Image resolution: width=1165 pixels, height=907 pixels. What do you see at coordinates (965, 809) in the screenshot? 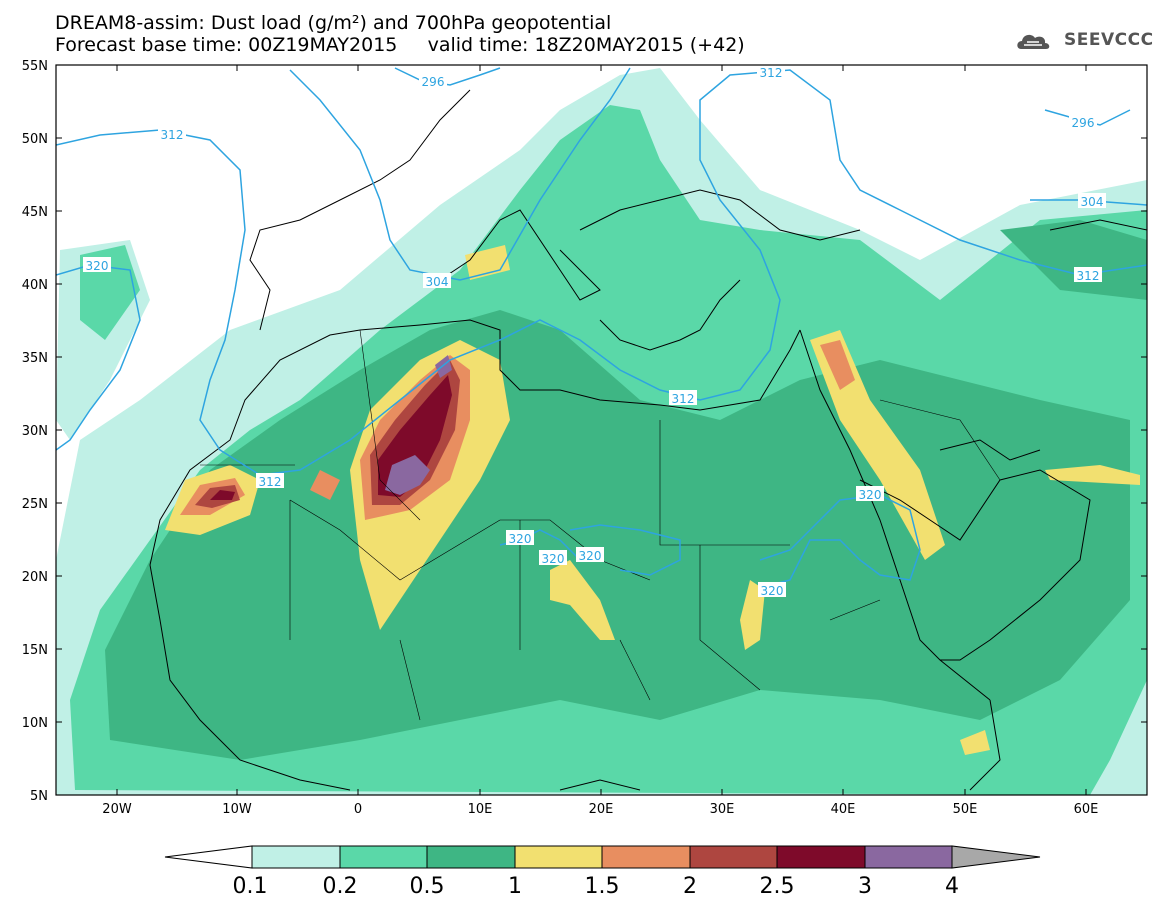
I see `lon-label: 50E` at bounding box center [965, 809].